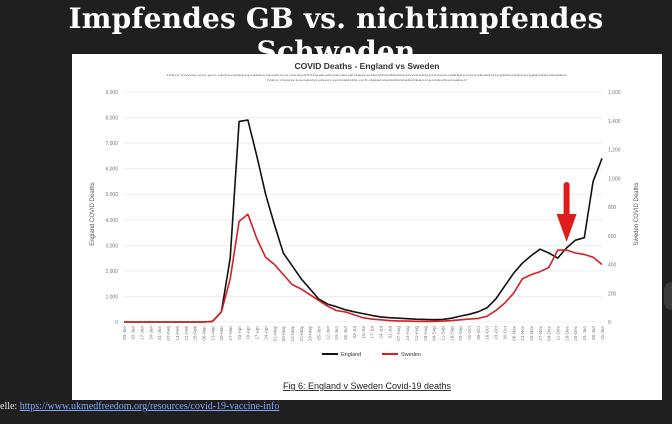 This screenshot has height=424, width=672. What do you see at coordinates (257, 333) in the screenshot?
I see `x-tick-label: 17-Apr` at bounding box center [257, 333].